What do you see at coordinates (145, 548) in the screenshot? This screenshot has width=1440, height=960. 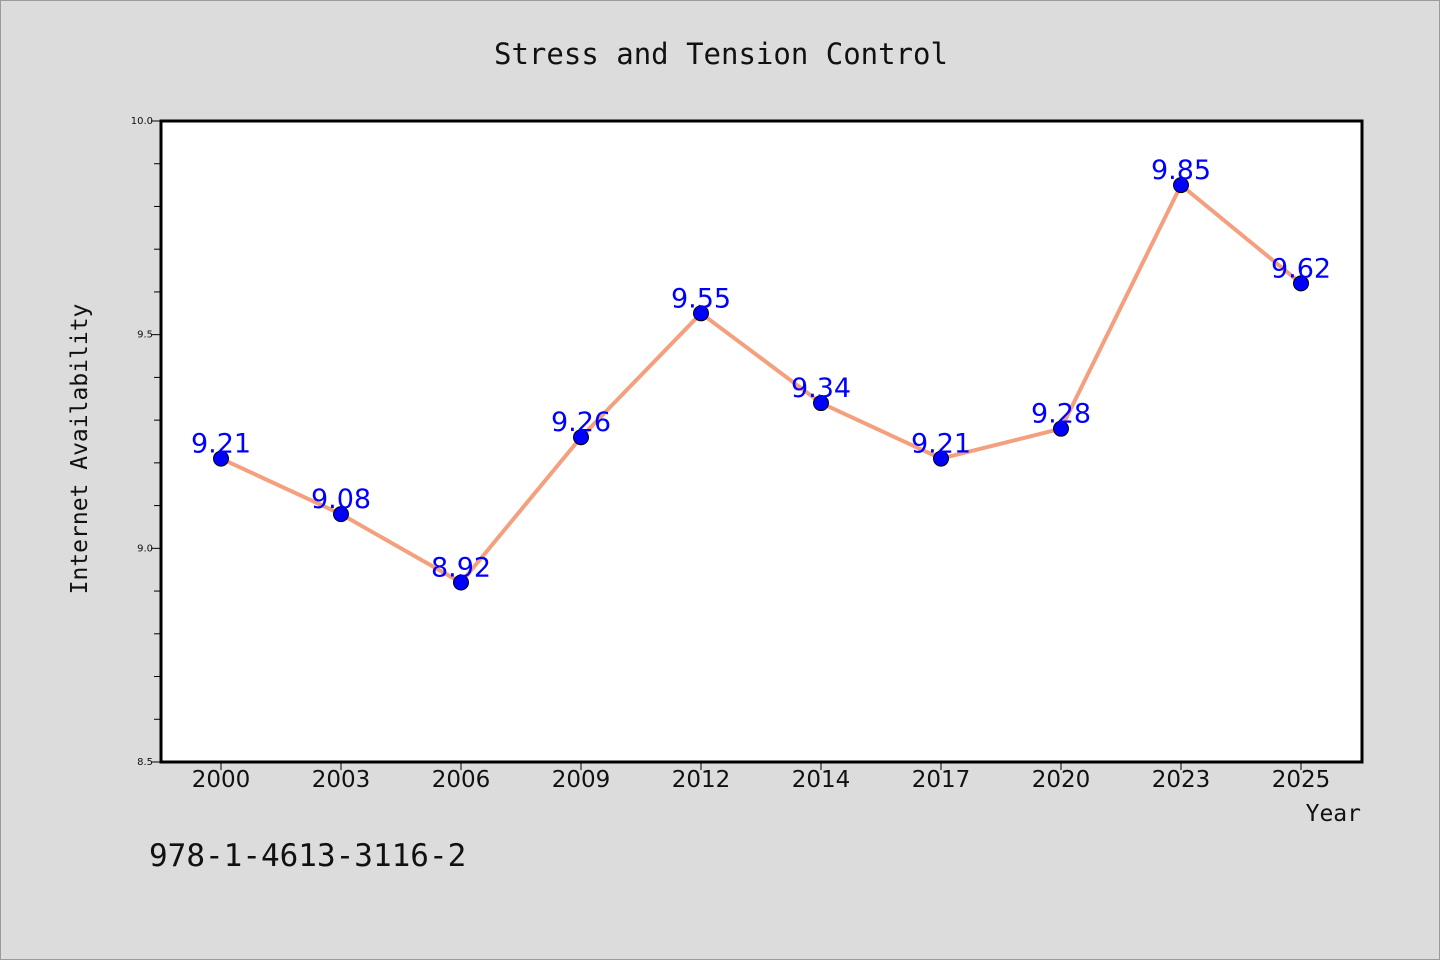 I see `y-tick-label: 9.0` at bounding box center [145, 548].